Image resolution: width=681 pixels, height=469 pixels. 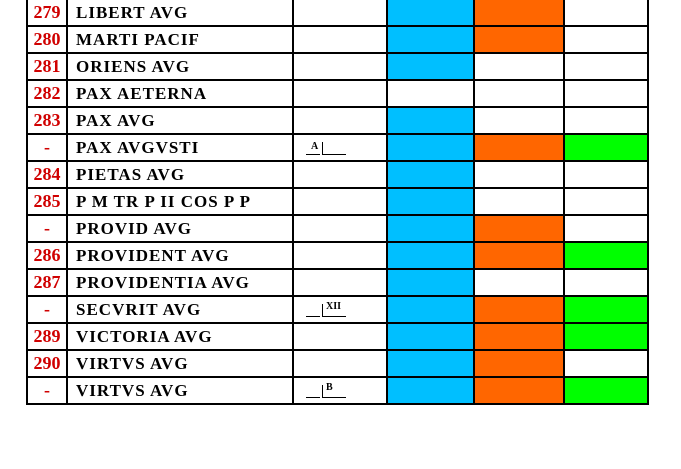 I want to click on mintmark-symbol: XII, so click(x=340, y=310).